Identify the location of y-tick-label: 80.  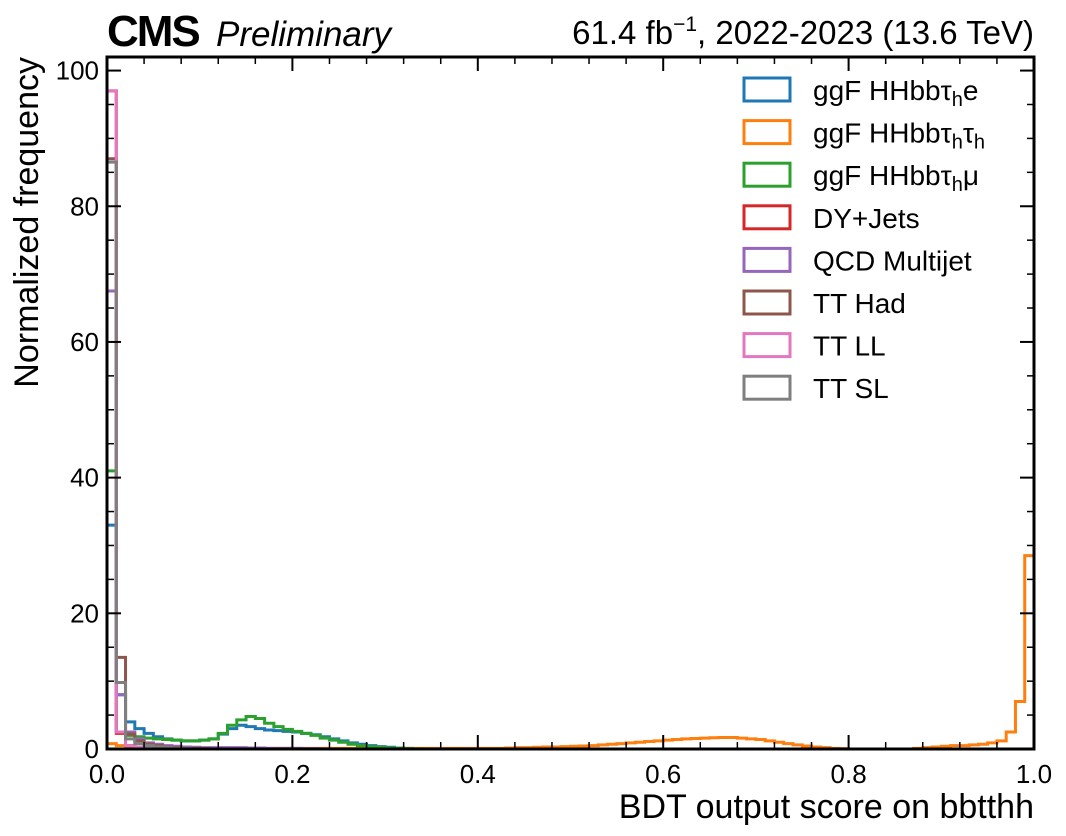
(84, 206).